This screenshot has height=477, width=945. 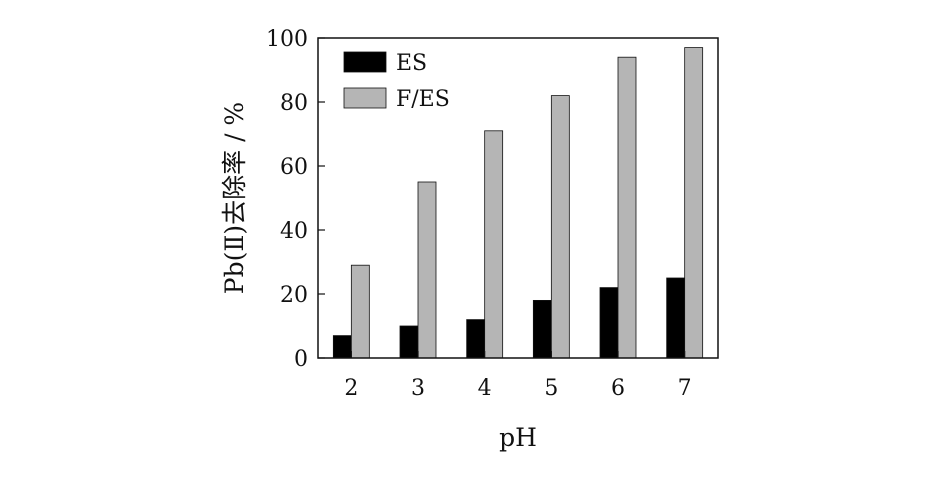 What do you see at coordinates (485, 388) in the screenshot?
I see `x-tick-label: 4` at bounding box center [485, 388].